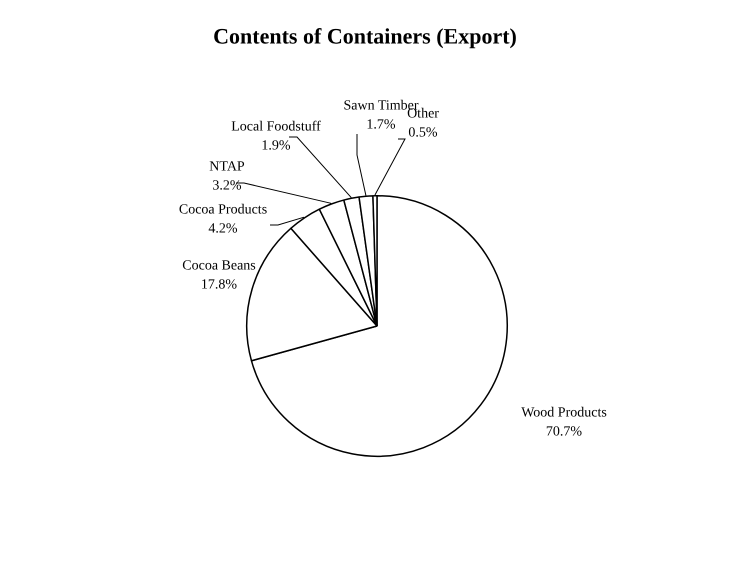 This screenshot has height=562, width=731. I want to click on slice-label: Local Foodstuff, so click(276, 127).